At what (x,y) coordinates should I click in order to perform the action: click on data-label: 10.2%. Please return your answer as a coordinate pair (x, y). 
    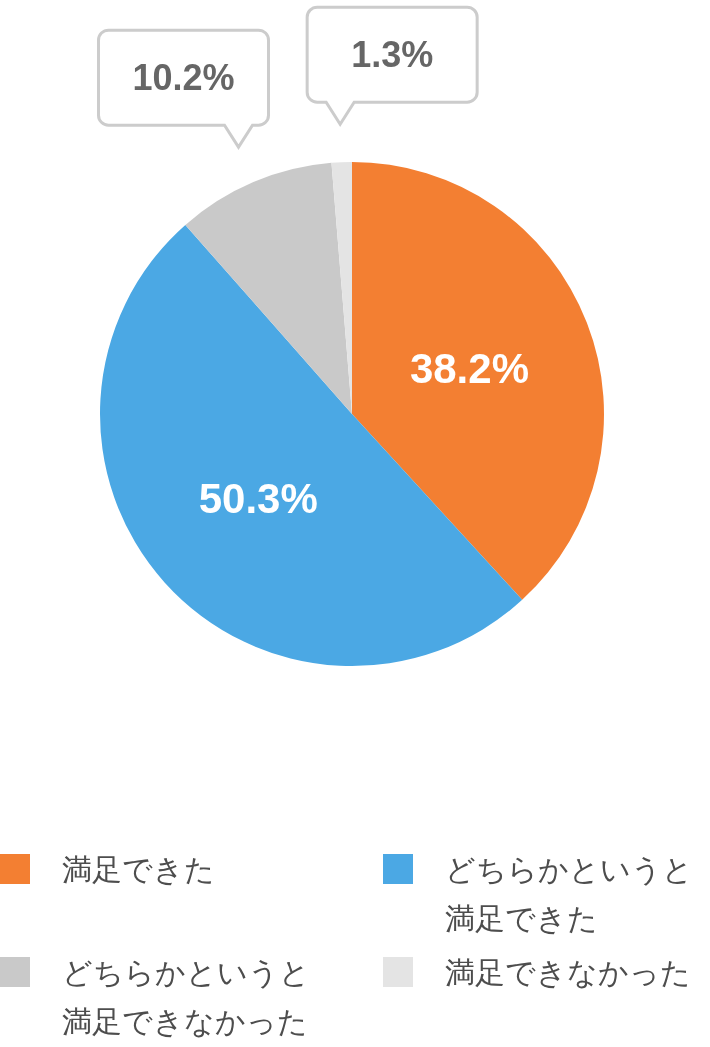
    Looking at the image, I should click on (183, 78).